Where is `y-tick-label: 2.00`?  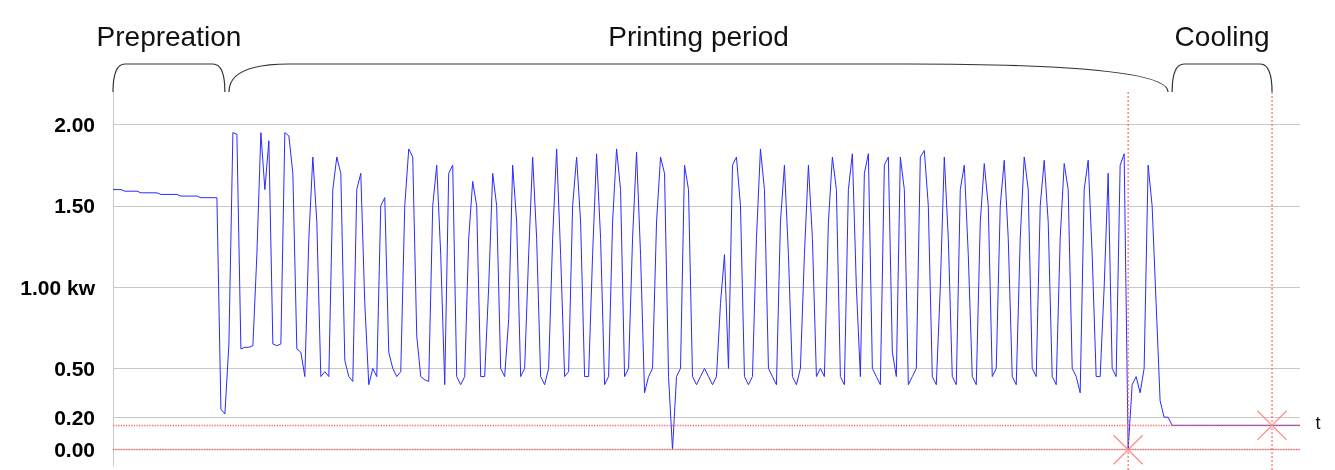 y-tick-label: 2.00 is located at coordinates (74, 125).